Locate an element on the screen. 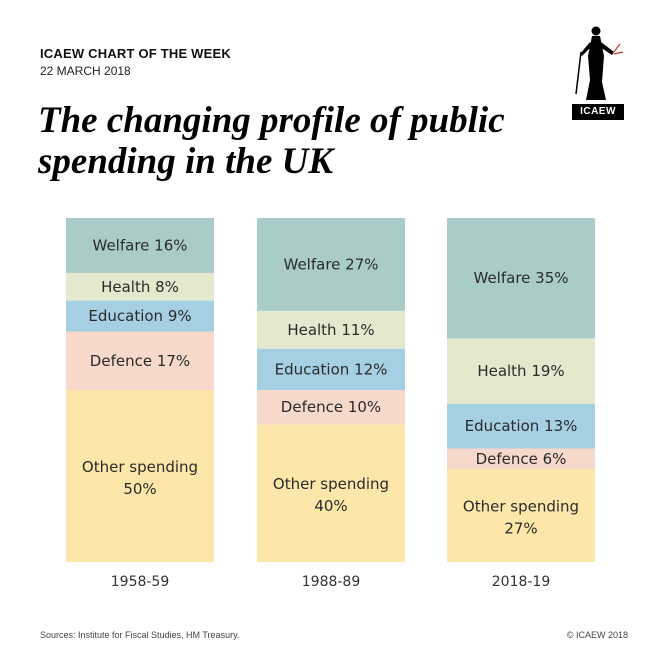 The width and height of the screenshot is (660, 660). data-label-welfare-2018-19: Welfare 35% is located at coordinates (521, 278).